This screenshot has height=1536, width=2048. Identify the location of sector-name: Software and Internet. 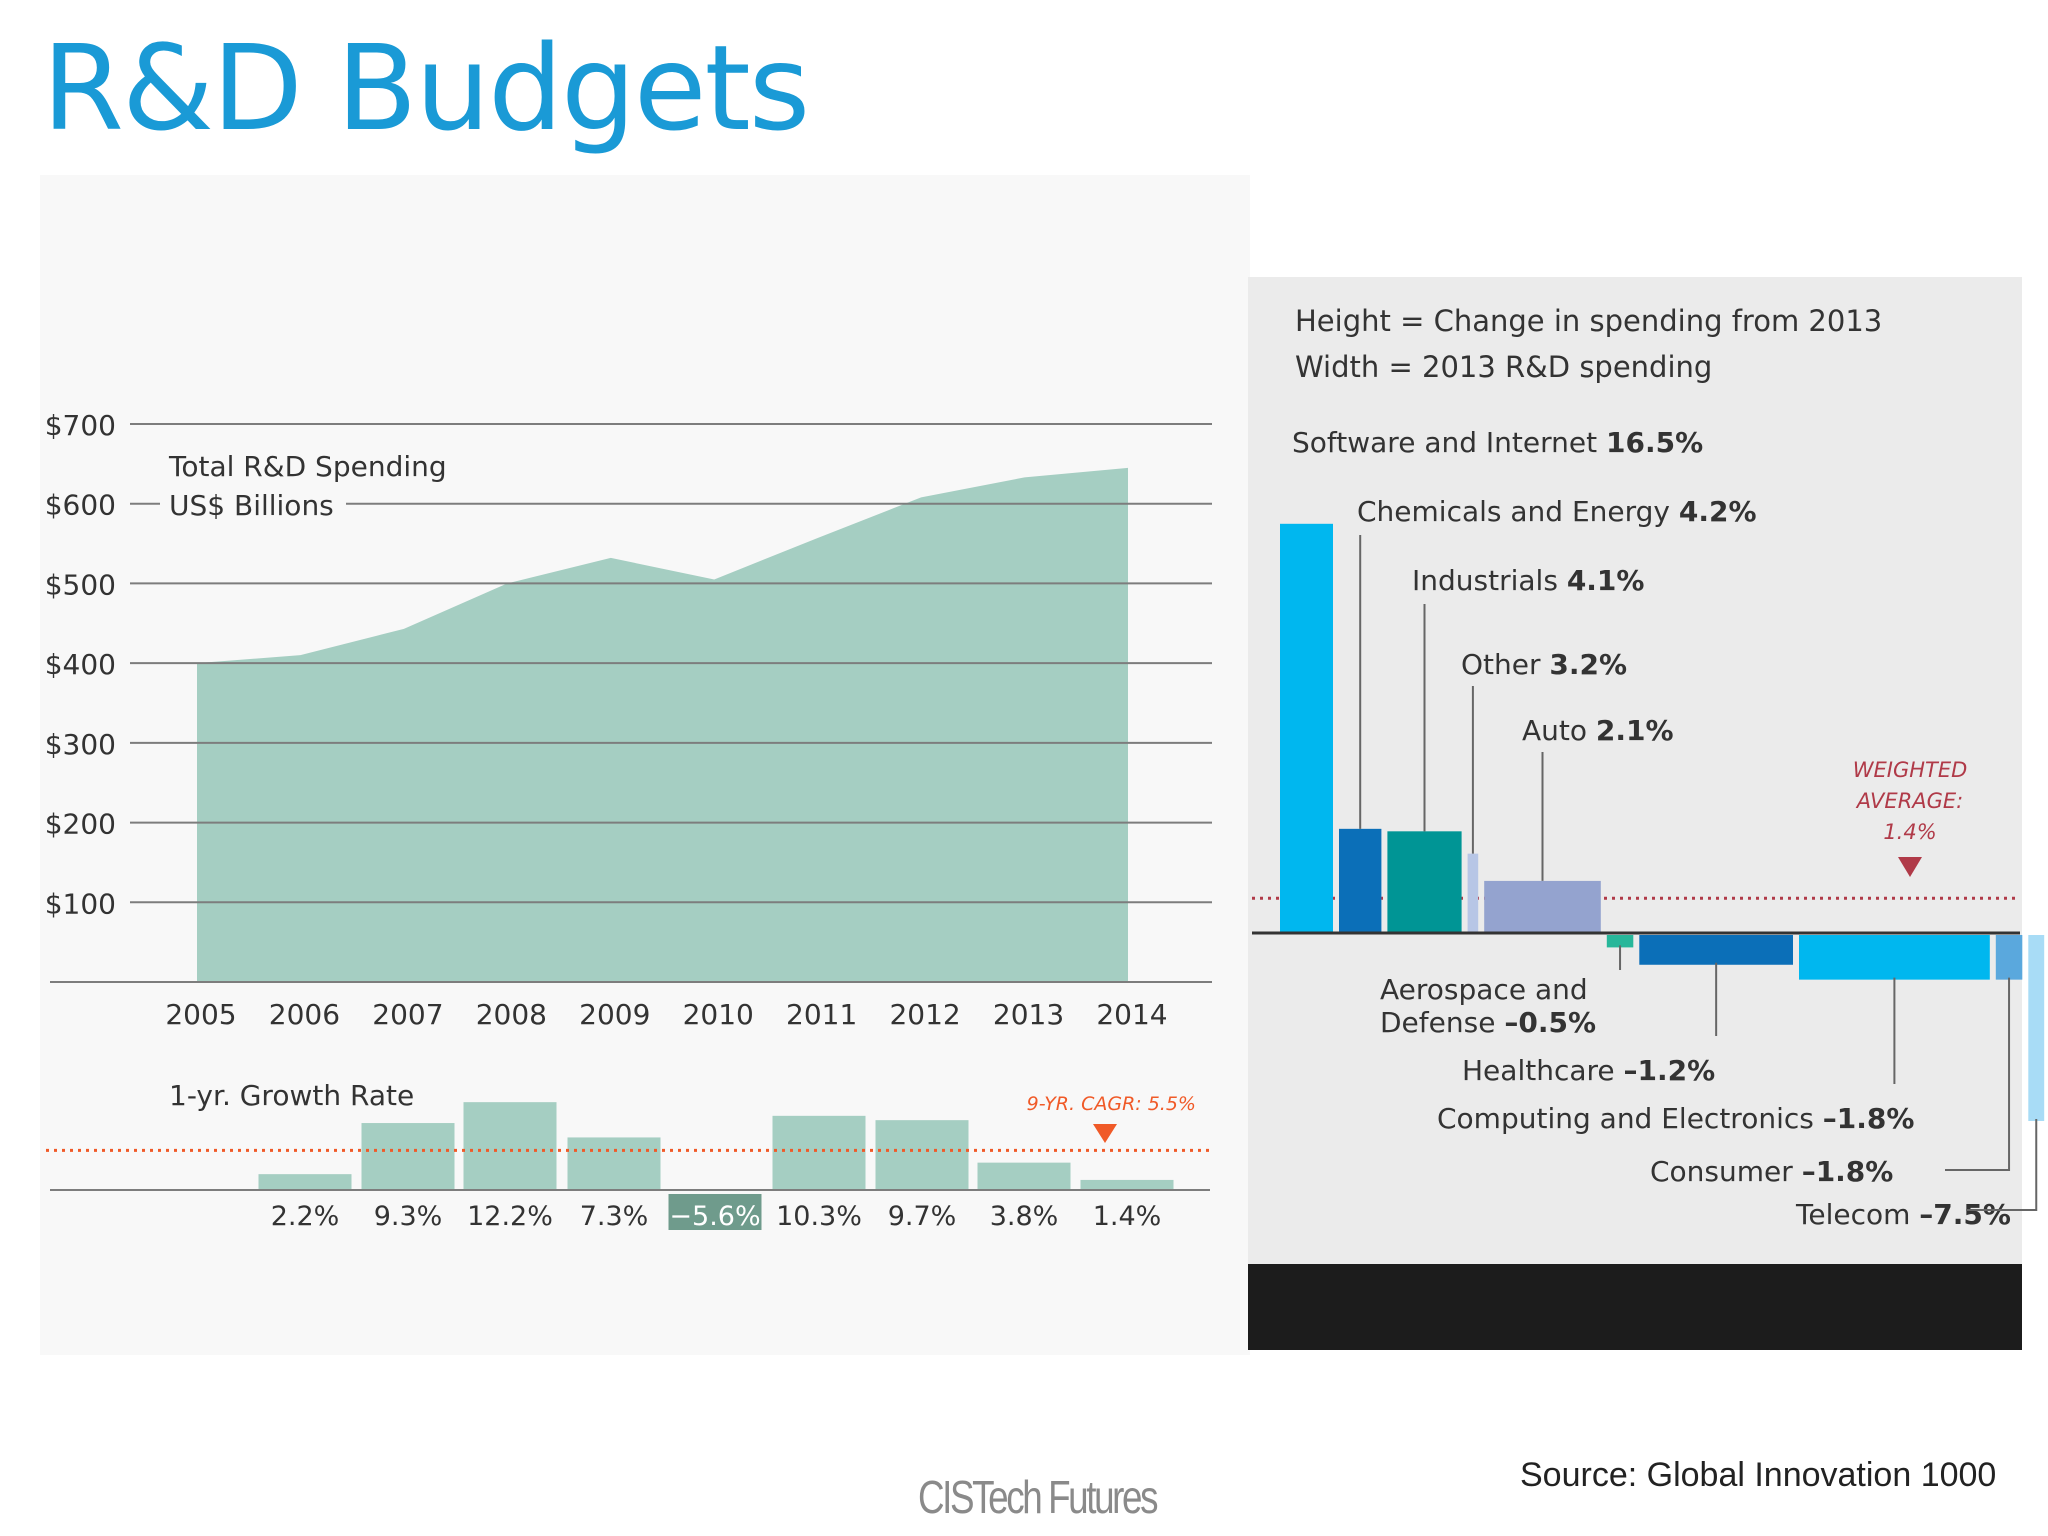
(1449, 442).